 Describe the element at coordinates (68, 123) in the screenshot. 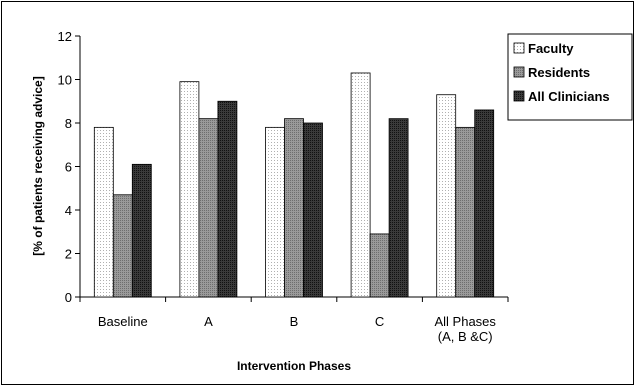

I see `y-tick-label: 8` at that location.